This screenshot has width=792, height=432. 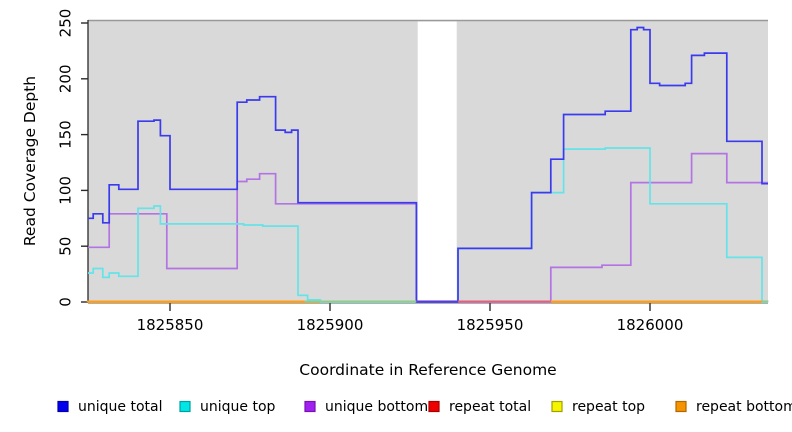 What do you see at coordinates (185, 406) in the screenshot?
I see `legend-swatch-unique-top` at bounding box center [185, 406].